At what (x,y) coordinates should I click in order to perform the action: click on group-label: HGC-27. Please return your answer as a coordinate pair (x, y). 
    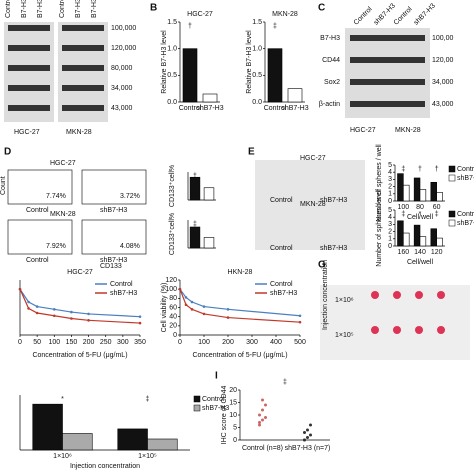
    Looking at the image, I should click on (27, 132).